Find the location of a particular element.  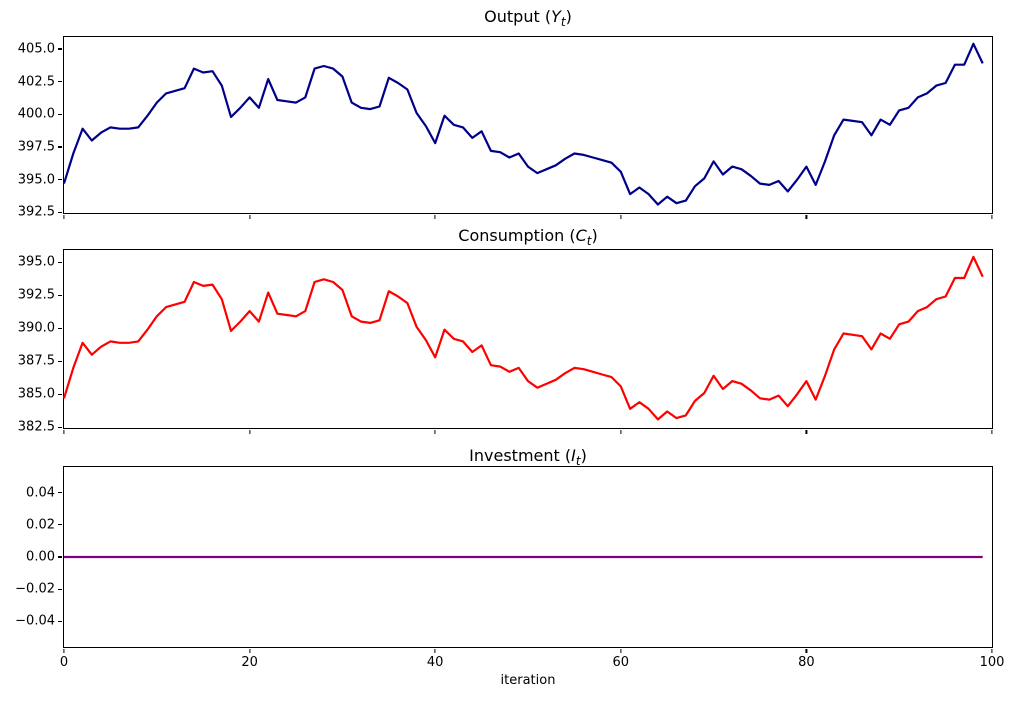

y-tick-label: −0.04 is located at coordinates (35, 621).